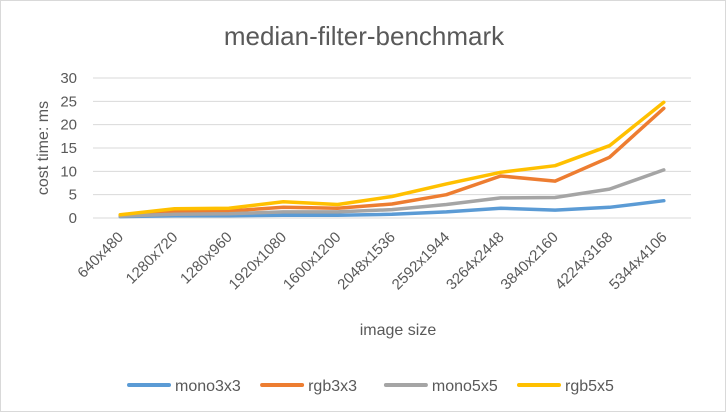 This screenshot has width=726, height=413. Describe the element at coordinates (421, 261) in the screenshot. I see `x-tick-label: 2592x1944` at that location.